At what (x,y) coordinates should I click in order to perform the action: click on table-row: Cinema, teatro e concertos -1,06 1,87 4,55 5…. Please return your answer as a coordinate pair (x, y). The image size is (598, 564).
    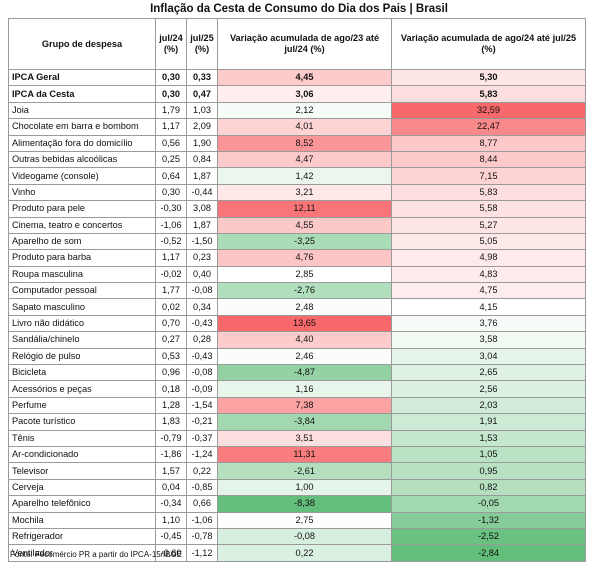
    Looking at the image, I should click on (297, 225).